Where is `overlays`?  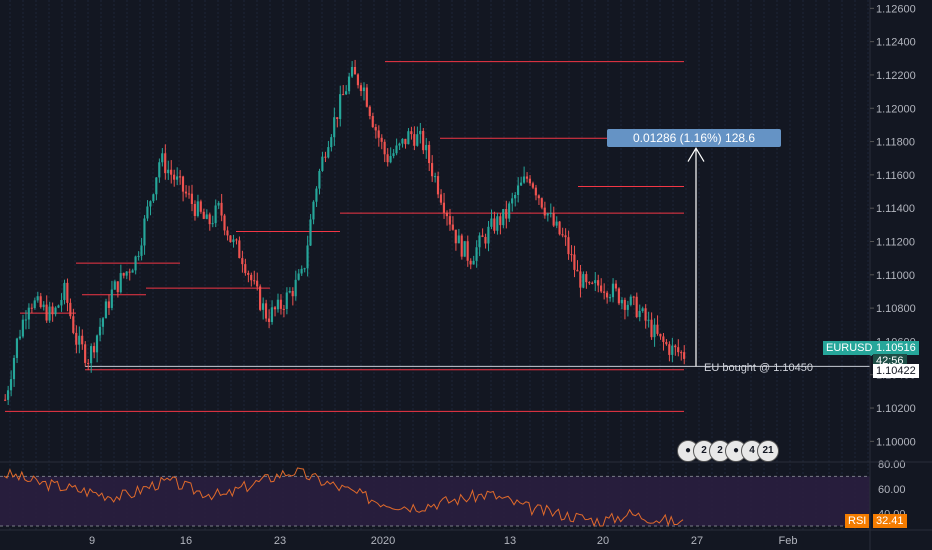 overlays is located at coordinates (779, 257).